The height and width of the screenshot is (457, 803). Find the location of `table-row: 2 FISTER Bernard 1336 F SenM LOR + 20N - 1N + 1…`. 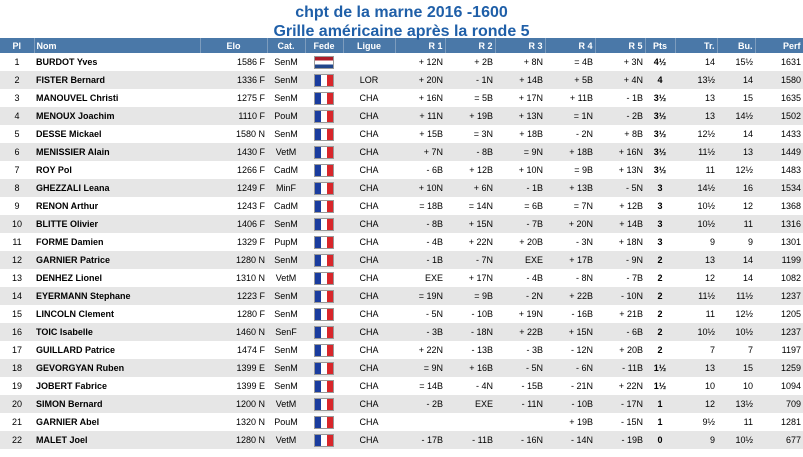

table-row: 2 FISTER Bernard 1336 F SenM LOR + 20N - 1N + 1… is located at coordinates (401, 80).